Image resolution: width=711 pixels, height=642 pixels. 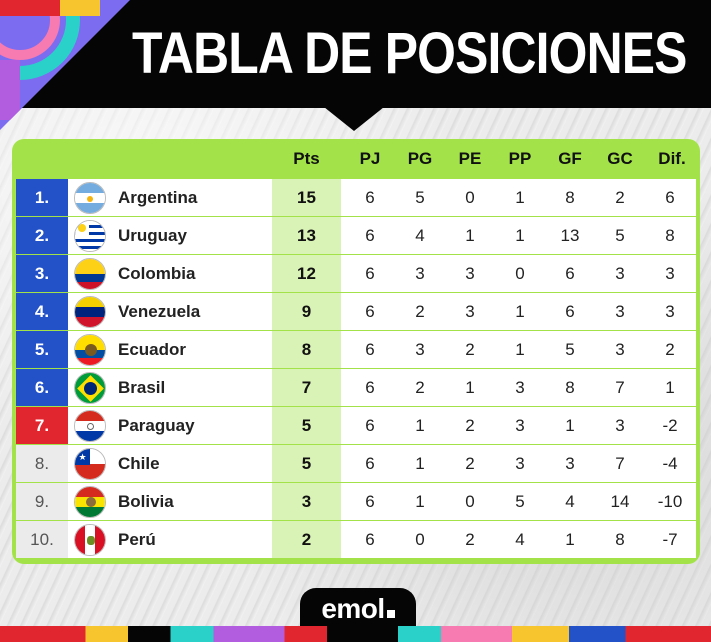 What do you see at coordinates (620, 539) in the screenshot?
I see `stat-gc: 8` at bounding box center [620, 539].